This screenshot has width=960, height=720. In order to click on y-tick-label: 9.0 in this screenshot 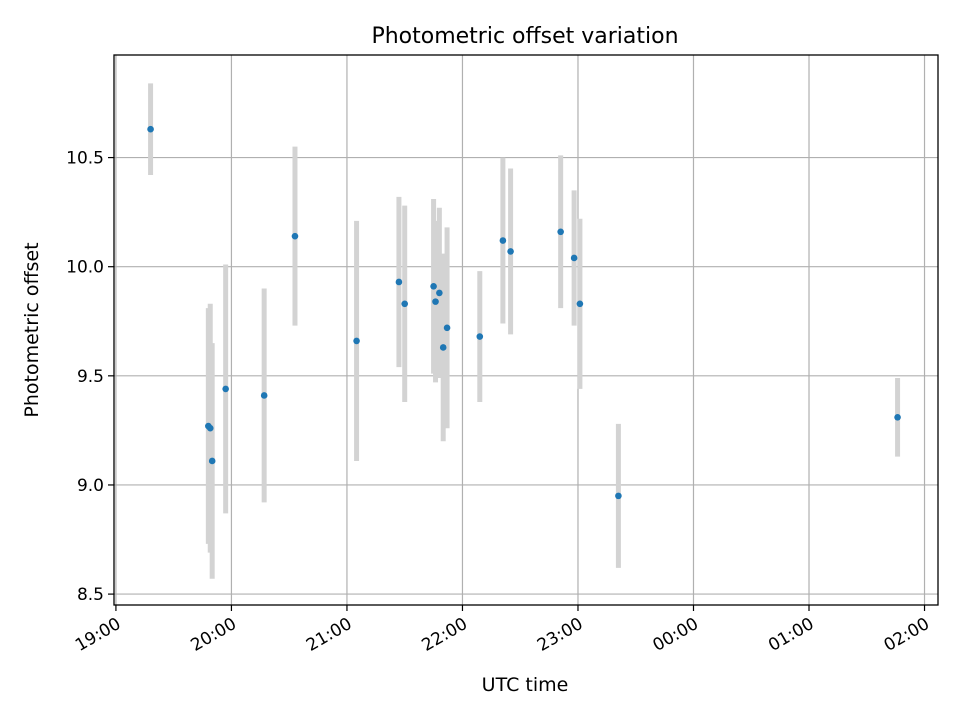, I will do `click(90, 486)`.